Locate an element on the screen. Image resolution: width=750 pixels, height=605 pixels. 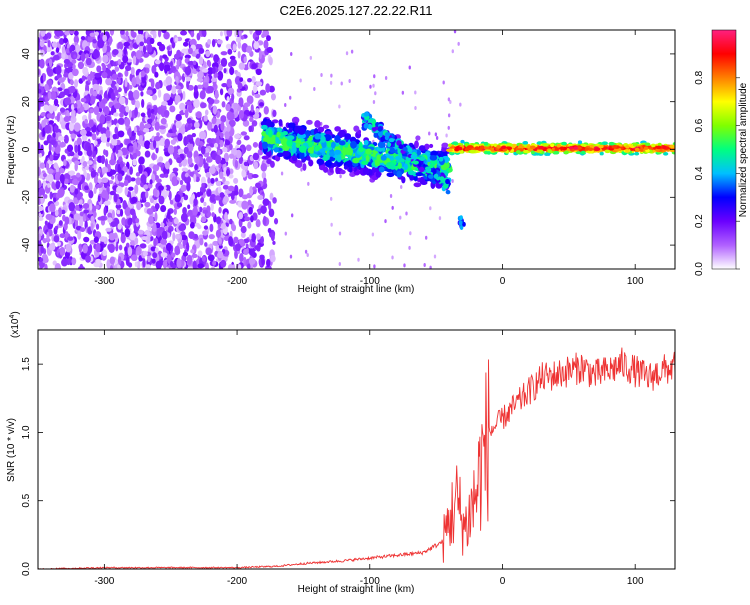
spectrogram-xlabel: Height of straight line (km) is located at coordinates (356, 289).